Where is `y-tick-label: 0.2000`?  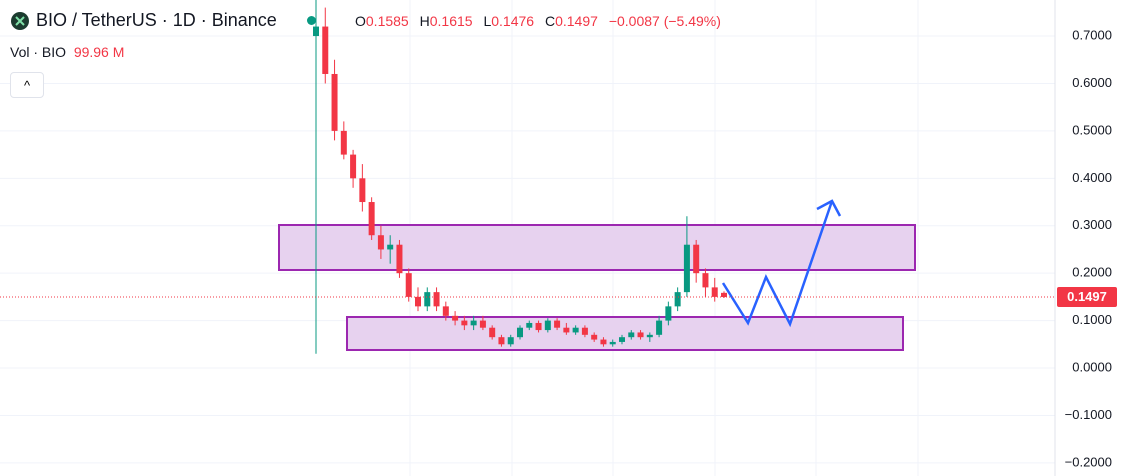
y-tick-label: 0.2000 is located at coordinates (1092, 272).